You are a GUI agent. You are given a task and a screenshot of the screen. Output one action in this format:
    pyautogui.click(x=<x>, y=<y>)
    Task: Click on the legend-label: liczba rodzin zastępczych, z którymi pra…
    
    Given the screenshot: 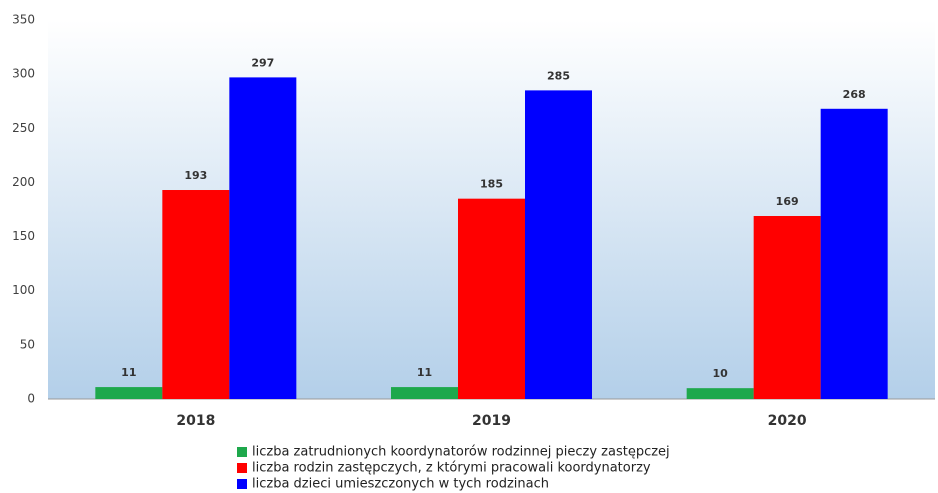 What is the action you would take?
    pyautogui.click(x=451, y=468)
    